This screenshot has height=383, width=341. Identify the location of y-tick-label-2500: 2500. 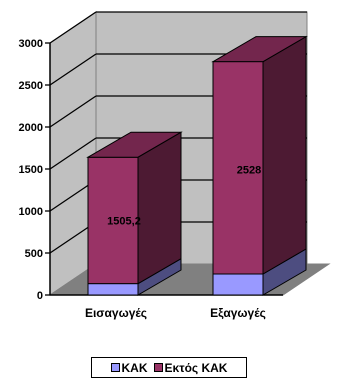
(31, 86).